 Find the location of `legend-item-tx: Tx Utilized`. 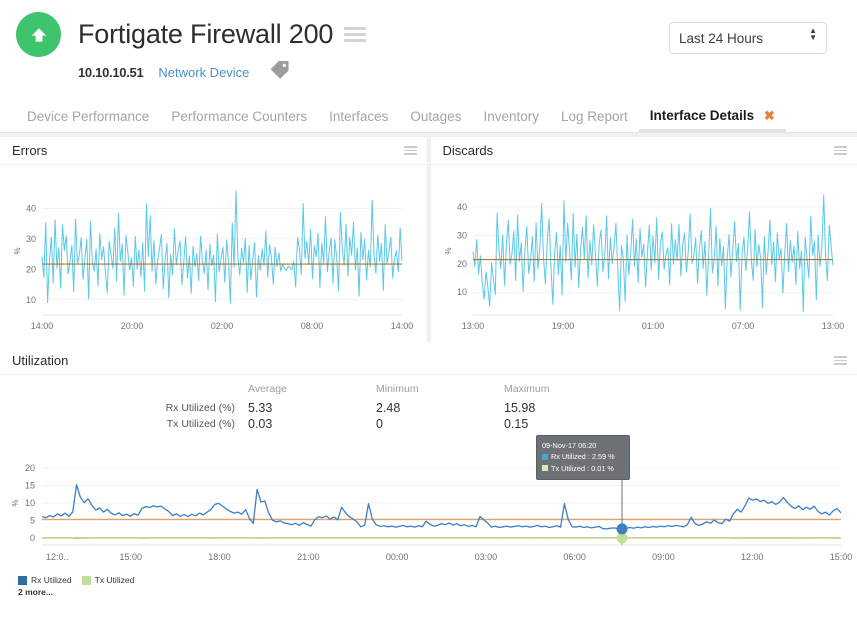

legend-item-tx: Tx Utilized is located at coordinates (107, 580).